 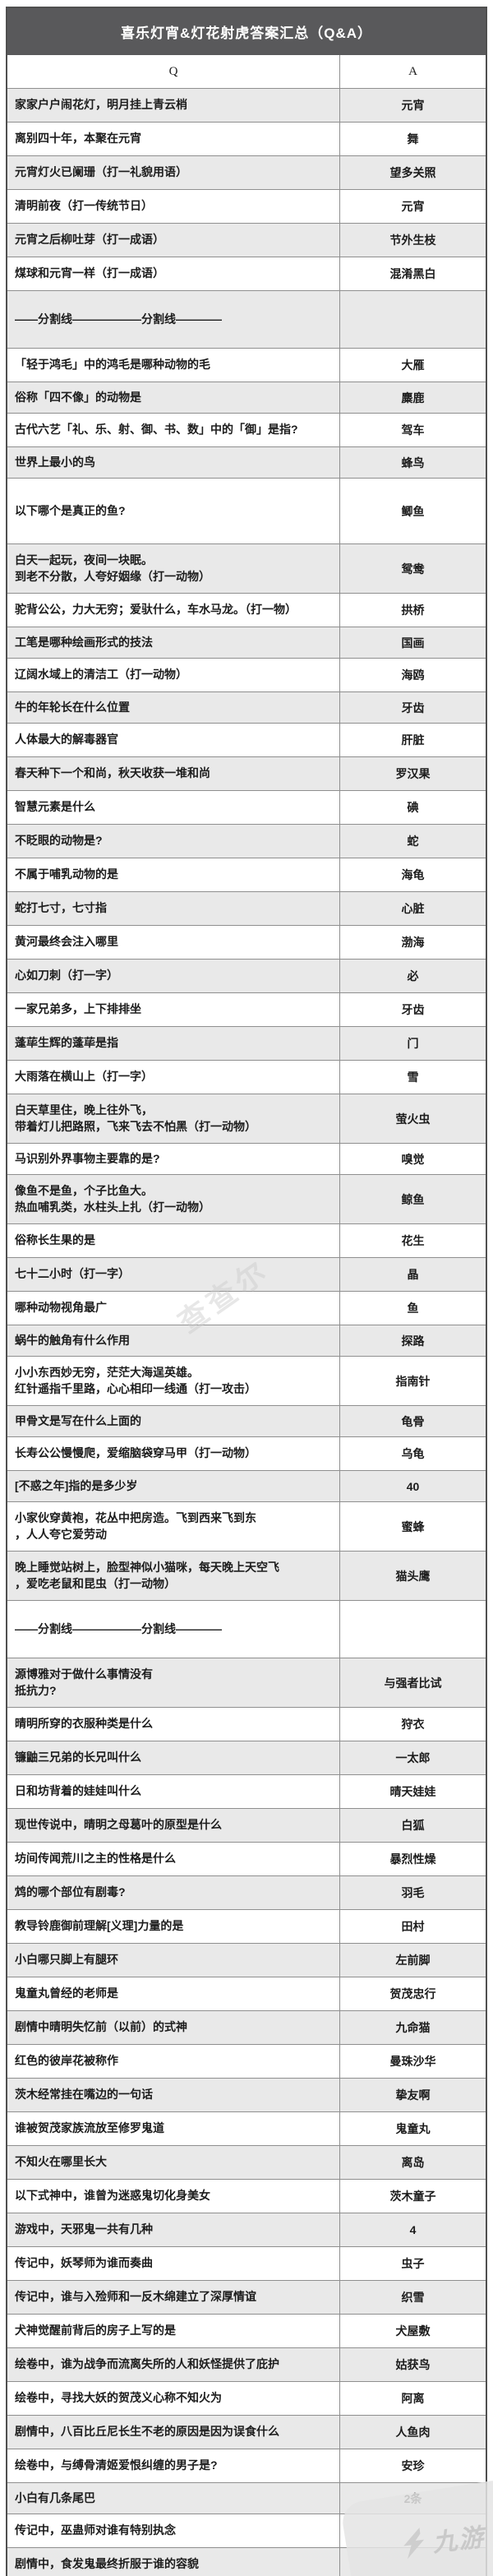 I want to click on question-cell: 心如刀刺（打一字）, so click(x=173, y=976).